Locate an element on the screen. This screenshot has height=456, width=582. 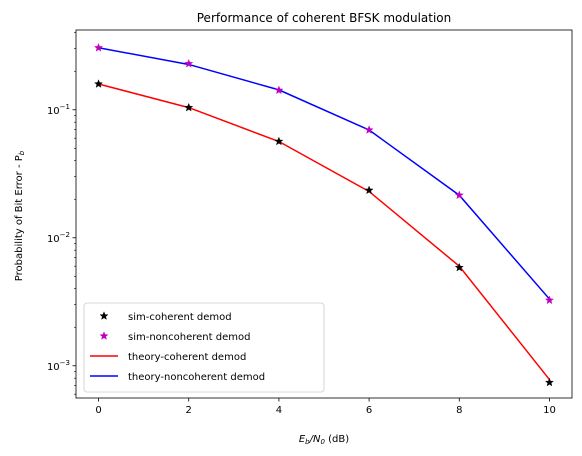
x-tick-label: 4 is located at coordinates (279, 410).